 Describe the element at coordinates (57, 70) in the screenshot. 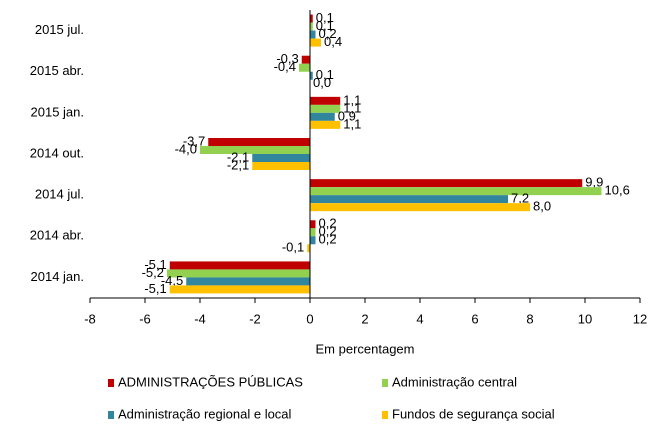

I see `y-tick-label: 2015 abr.` at that location.